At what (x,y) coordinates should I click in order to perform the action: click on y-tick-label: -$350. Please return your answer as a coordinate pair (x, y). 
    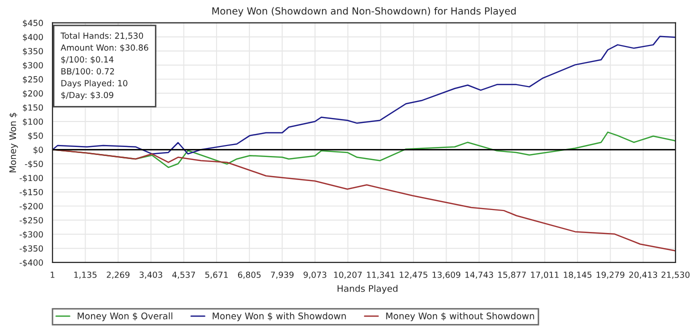
    Looking at the image, I should click on (31, 249).